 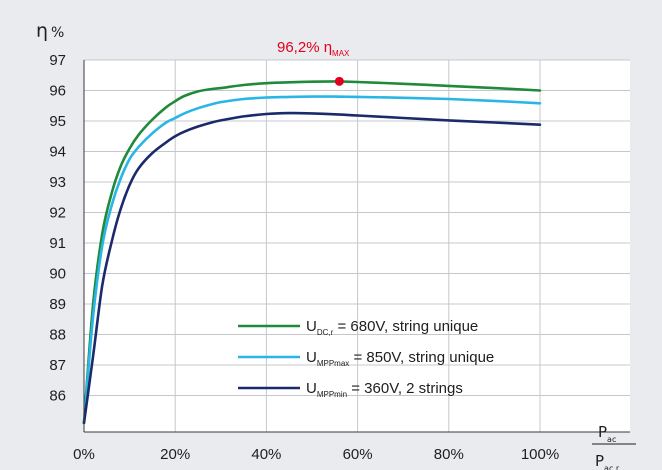 What do you see at coordinates (449, 454) in the screenshot?
I see `x-tick-label: 80%` at bounding box center [449, 454].